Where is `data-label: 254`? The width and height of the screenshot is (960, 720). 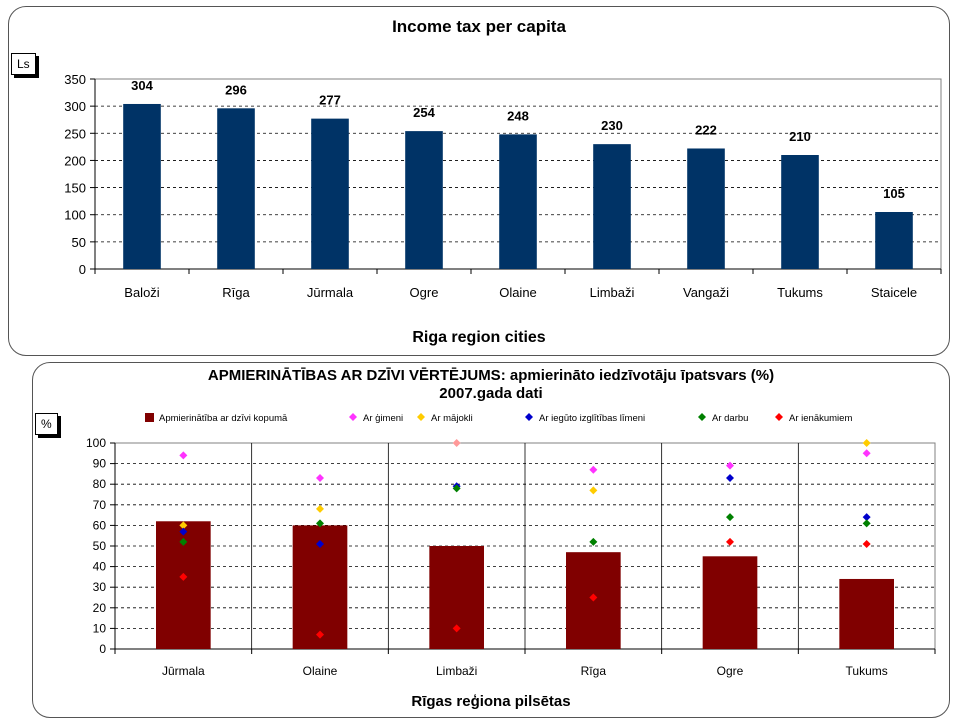
data-label: 254 is located at coordinates (424, 112).